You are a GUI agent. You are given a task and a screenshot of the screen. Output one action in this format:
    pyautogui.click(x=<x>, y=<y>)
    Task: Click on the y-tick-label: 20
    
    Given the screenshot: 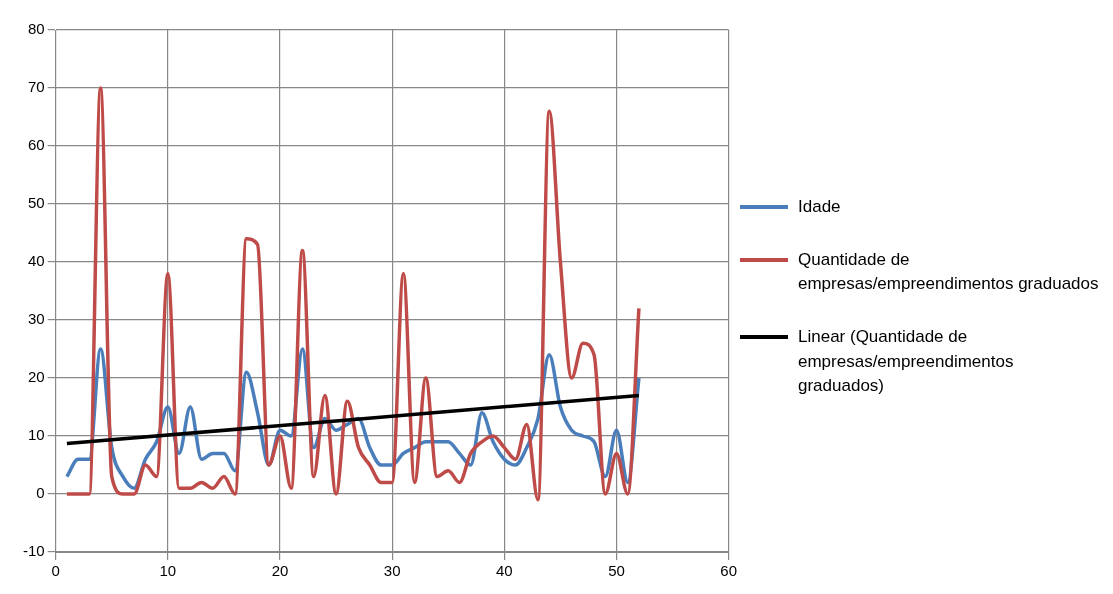 What is the action you would take?
    pyautogui.click(x=36, y=377)
    